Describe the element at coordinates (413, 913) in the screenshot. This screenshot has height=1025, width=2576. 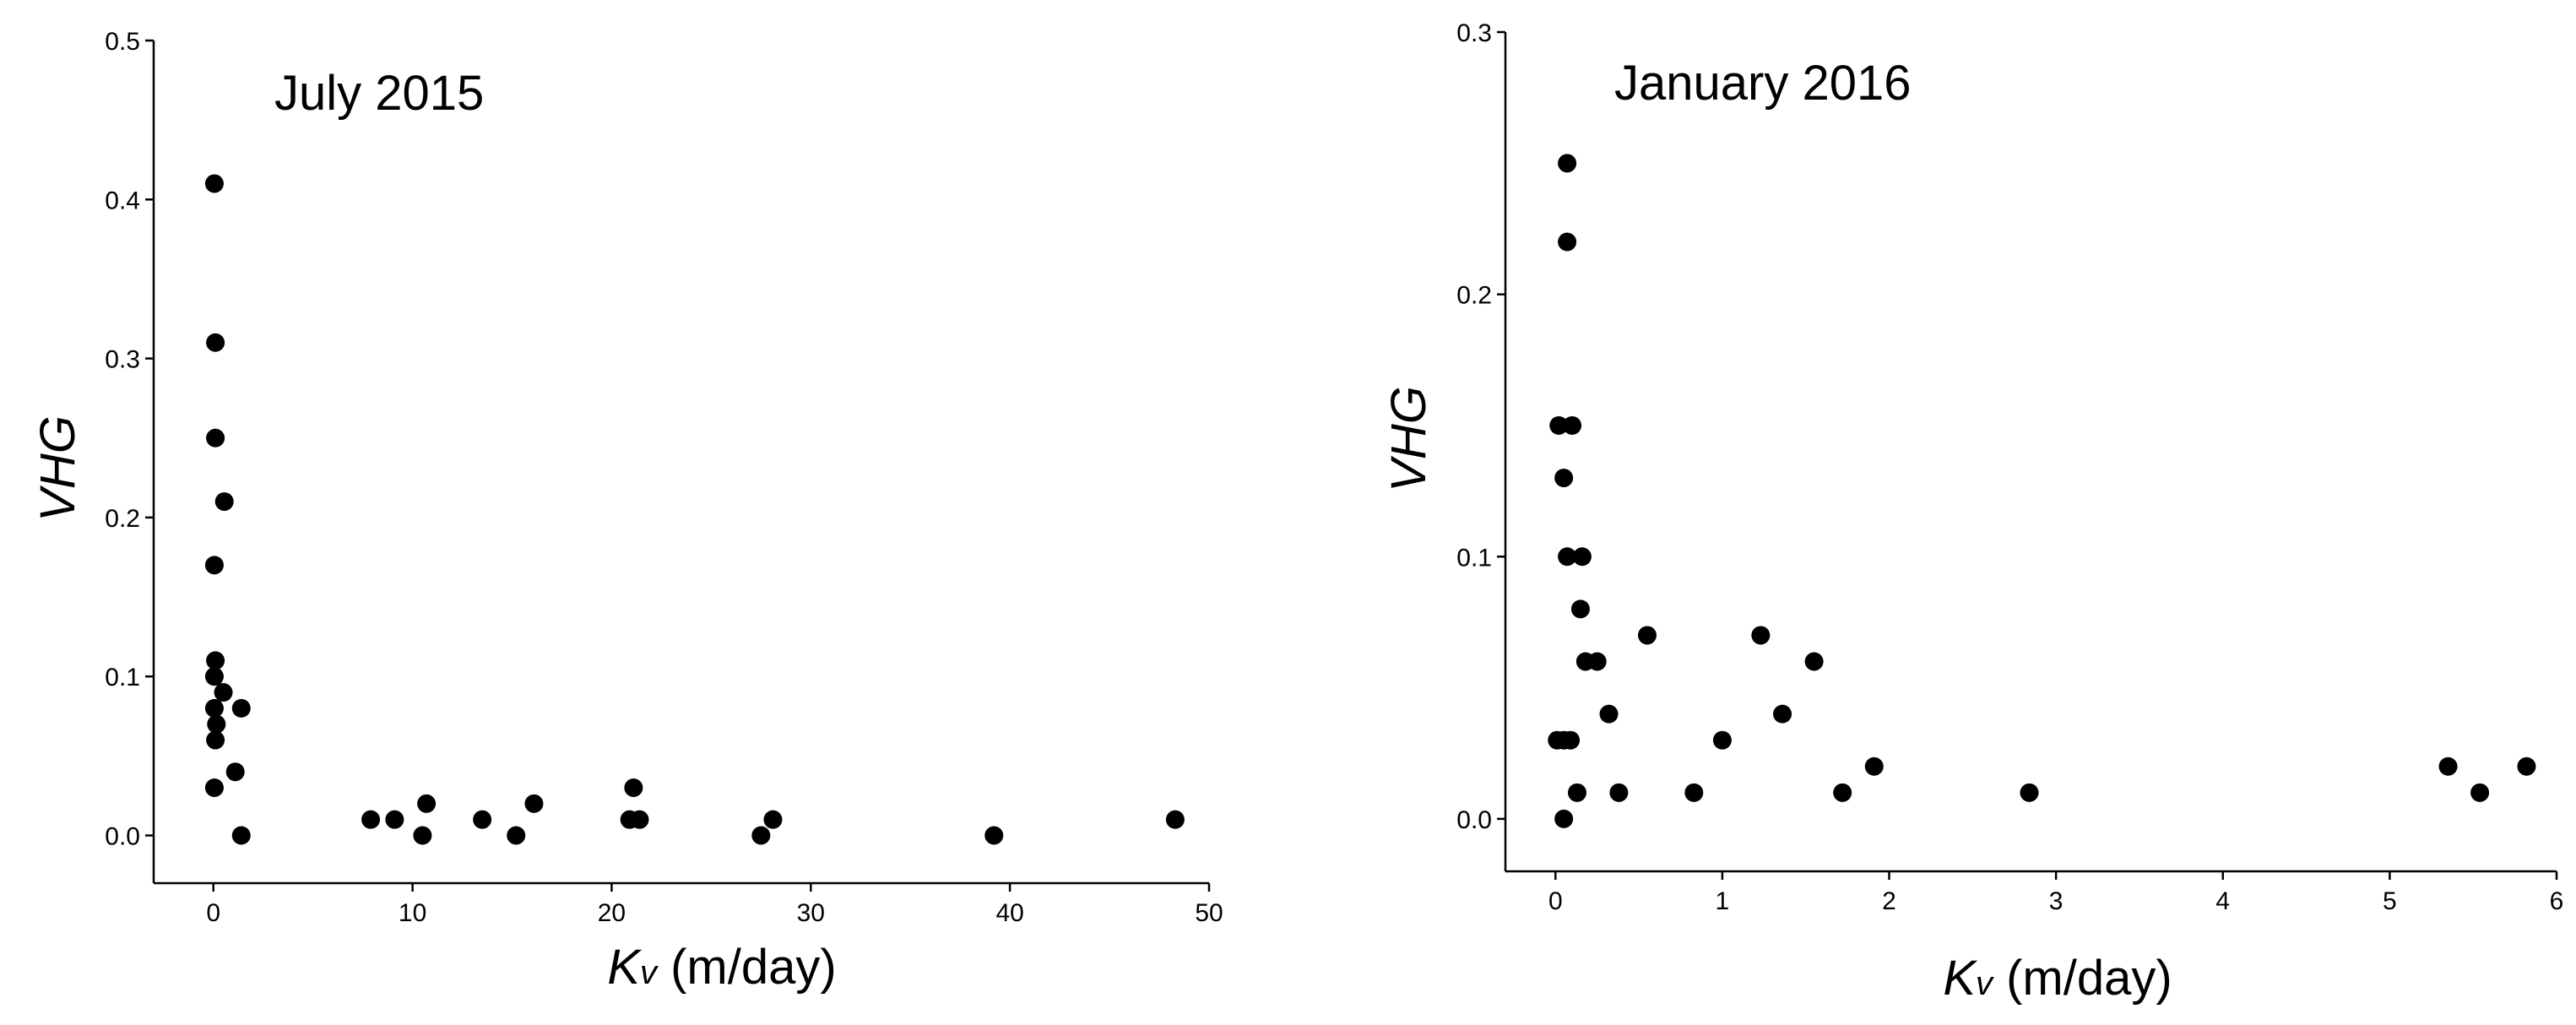
I see `x-tick-label: 10` at that location.